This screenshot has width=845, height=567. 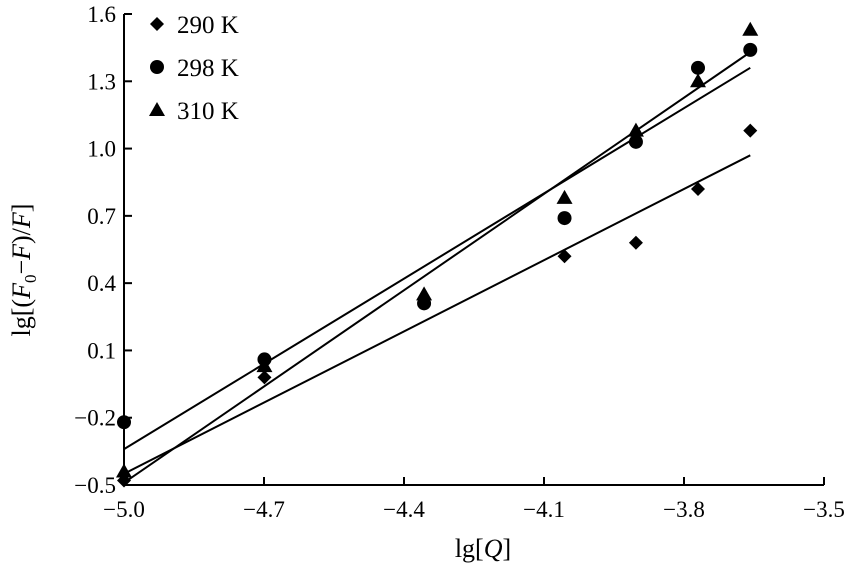 I want to click on legend-label-298k: 298 K, so click(x=208, y=68).